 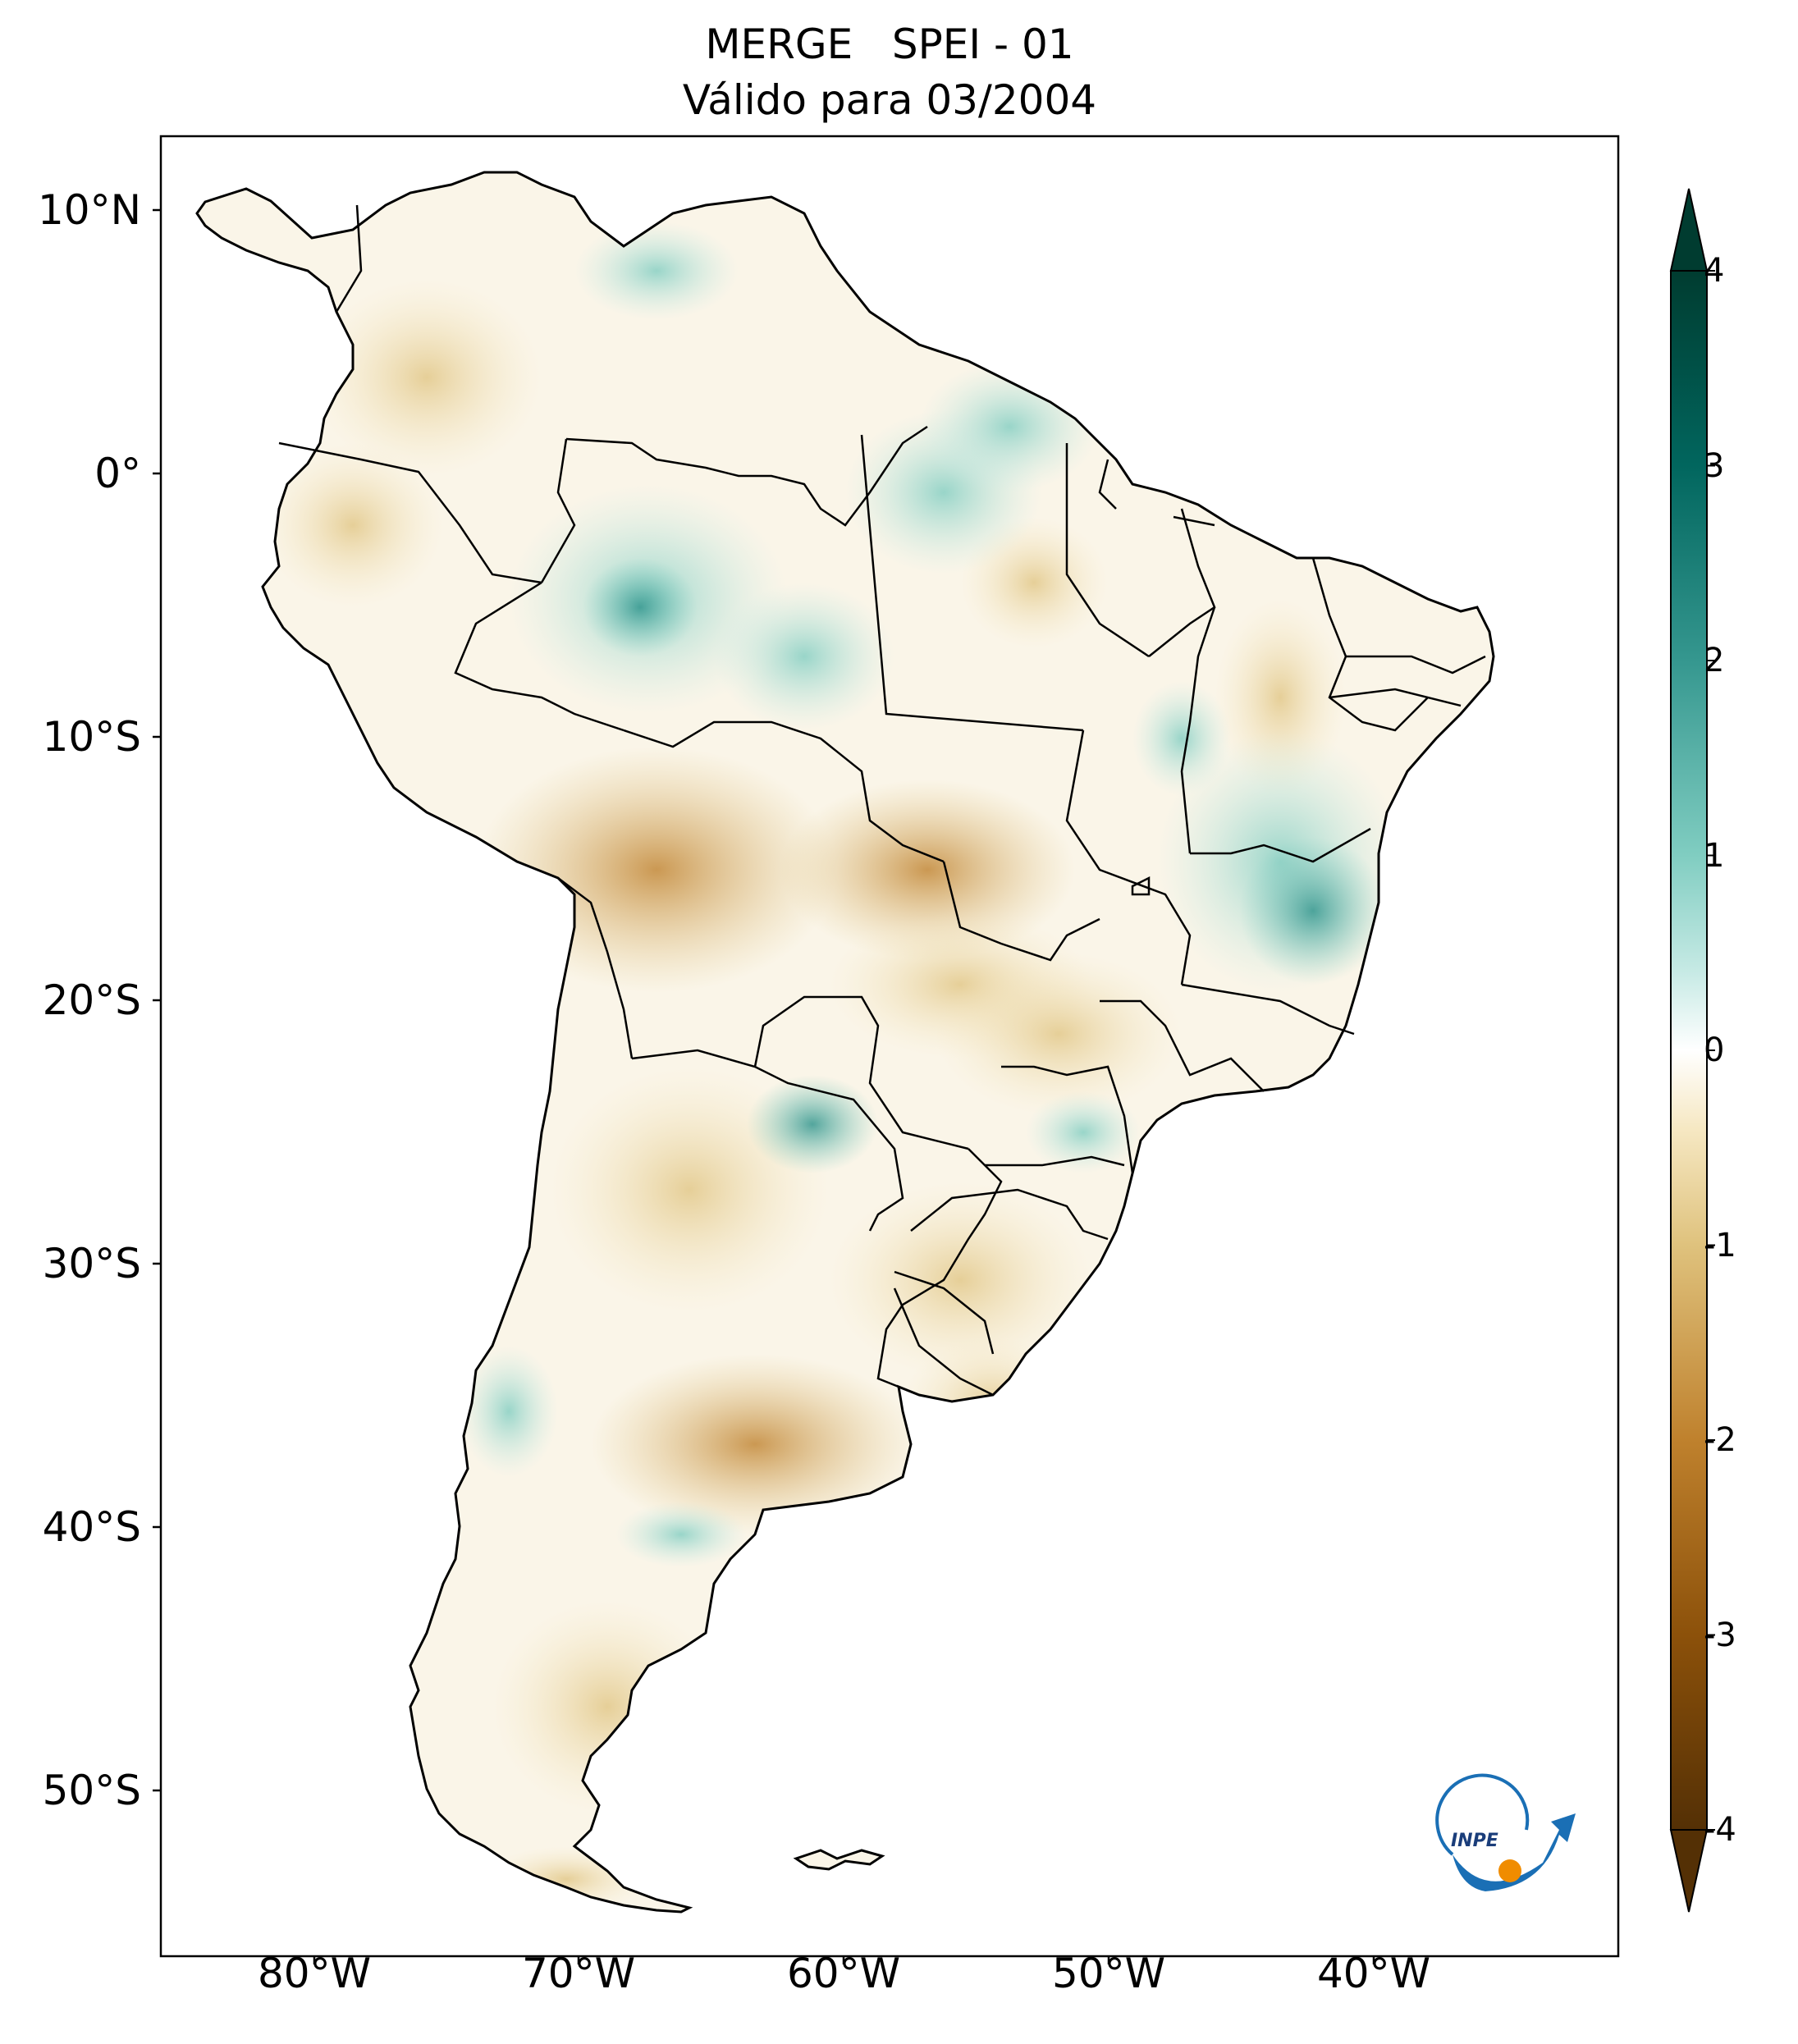 What do you see at coordinates (1689, 1050) in the screenshot?
I see `colorbar-body` at bounding box center [1689, 1050].